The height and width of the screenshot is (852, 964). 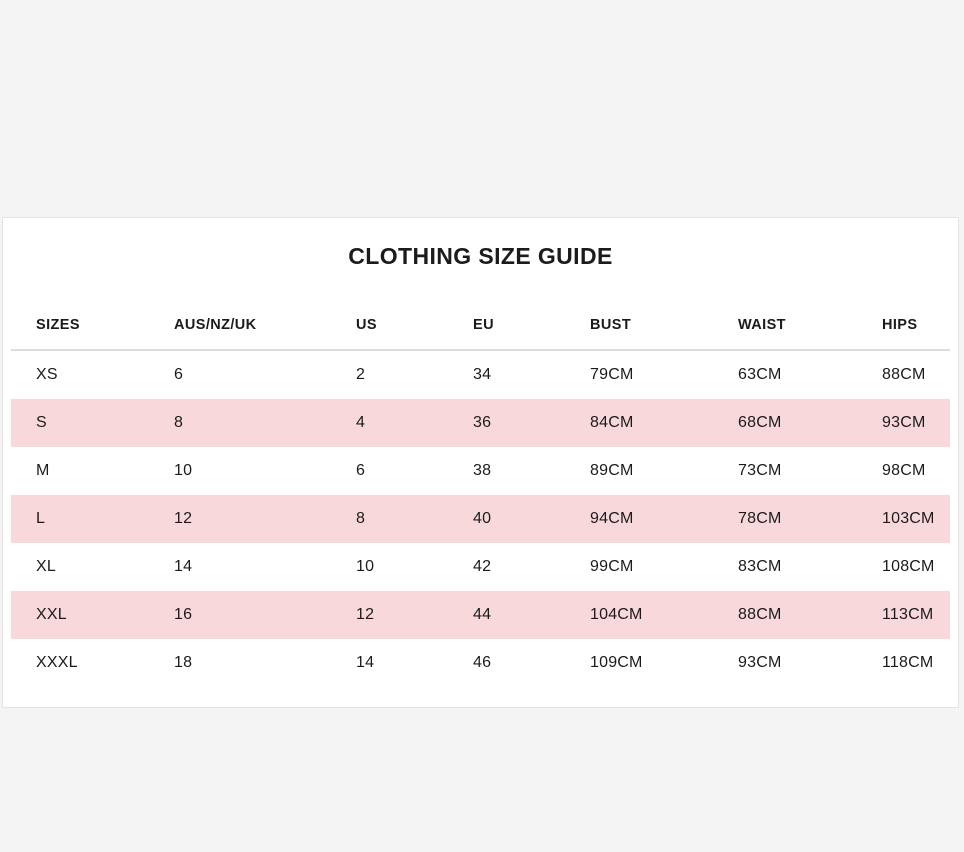 I want to click on table-cell: 38, so click(x=482, y=470).